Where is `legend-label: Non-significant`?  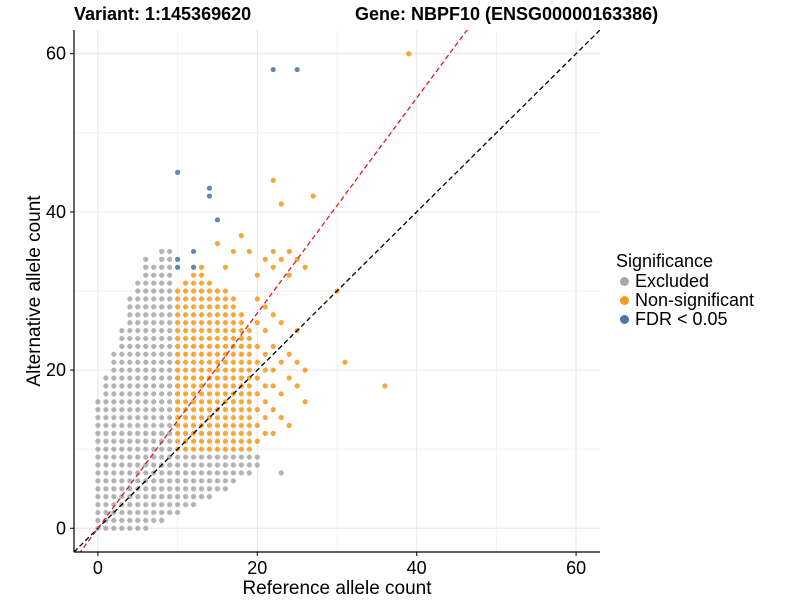
legend-label: Non-significant is located at coordinates (695, 300).